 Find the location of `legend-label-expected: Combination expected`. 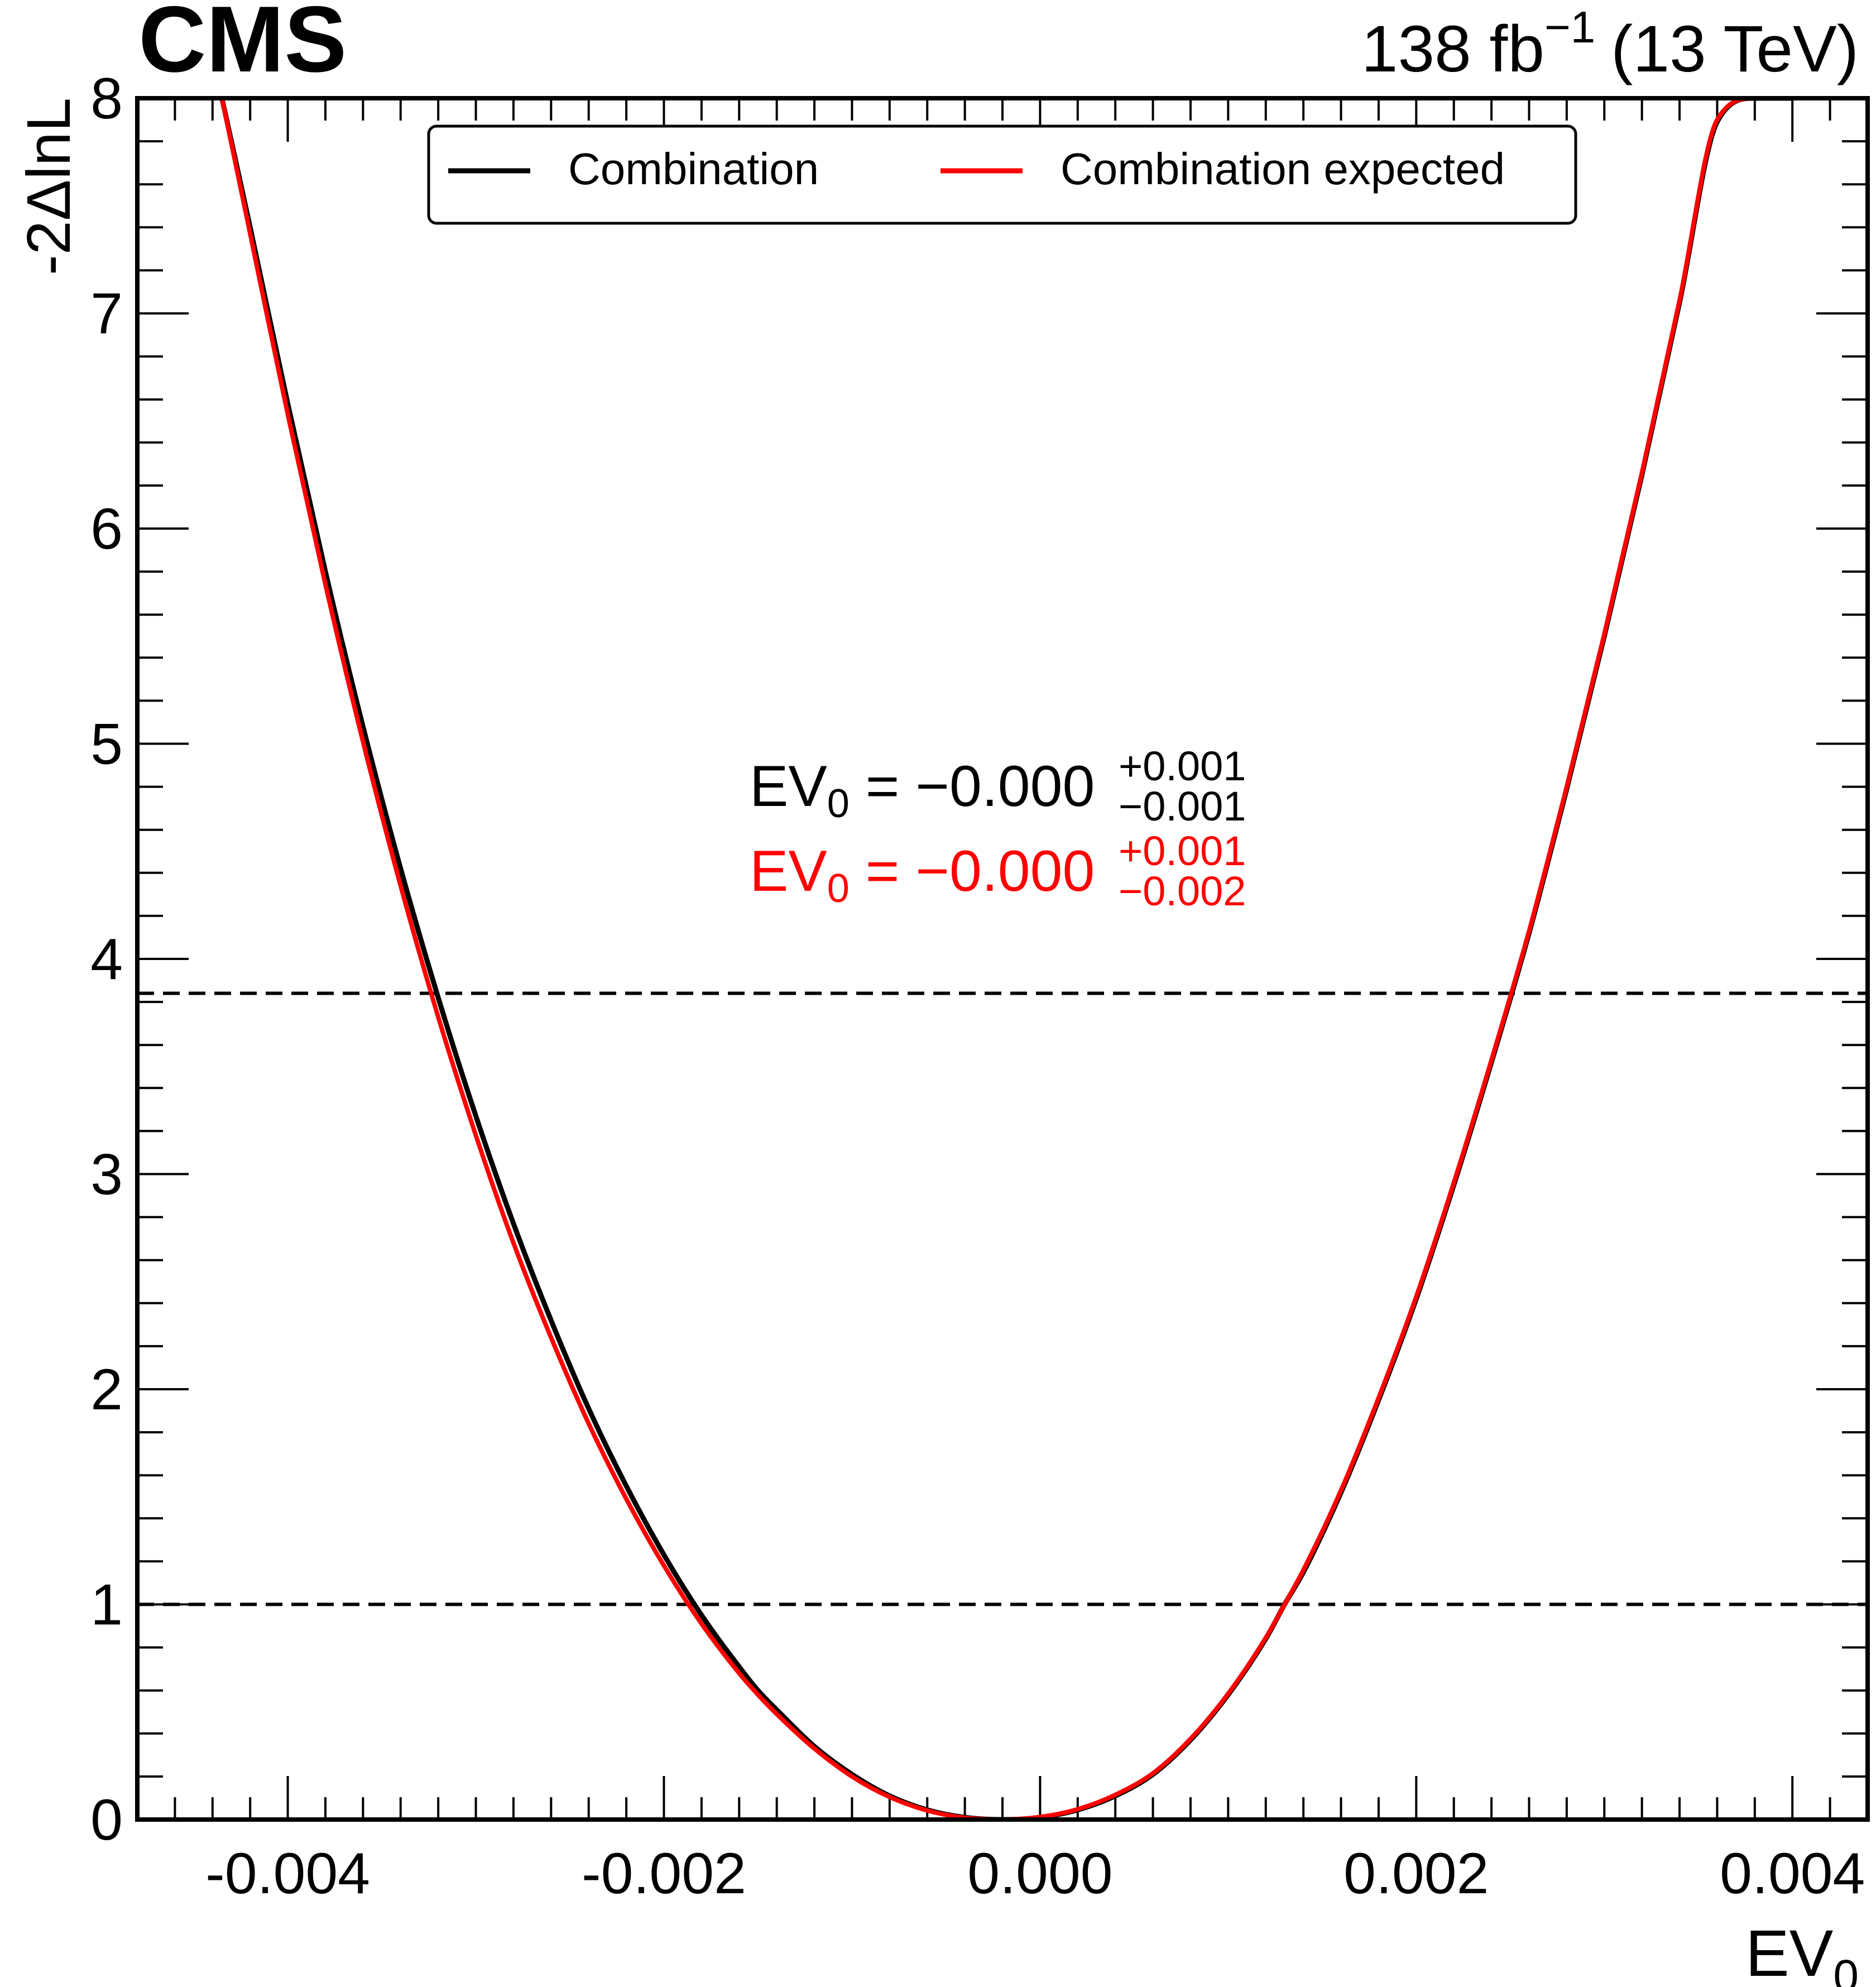

legend-label-expected: Combination expected is located at coordinates (1283, 169).